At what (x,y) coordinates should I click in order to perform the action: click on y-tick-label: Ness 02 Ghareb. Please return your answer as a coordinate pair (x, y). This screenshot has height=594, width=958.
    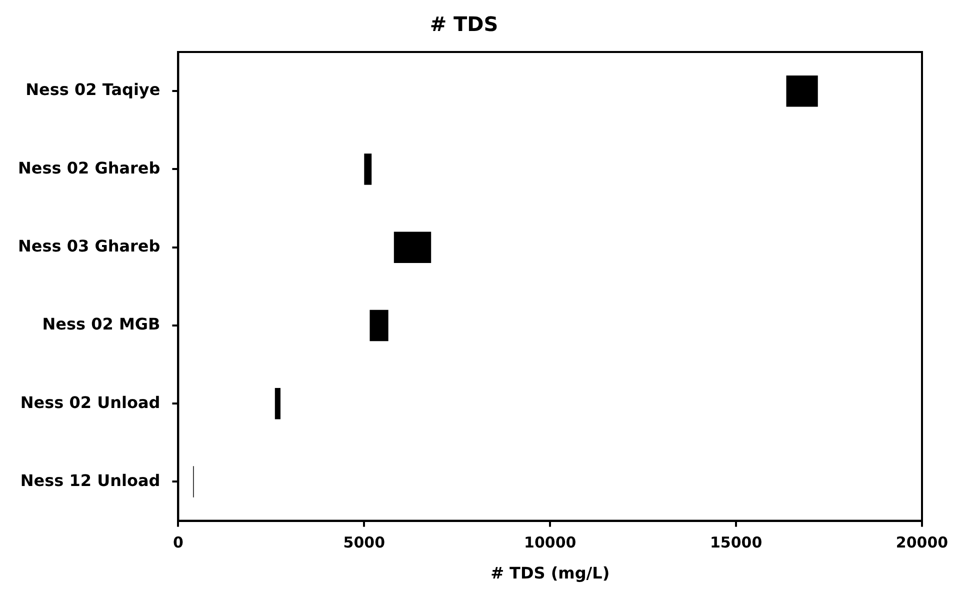
    Looking at the image, I should click on (89, 168).